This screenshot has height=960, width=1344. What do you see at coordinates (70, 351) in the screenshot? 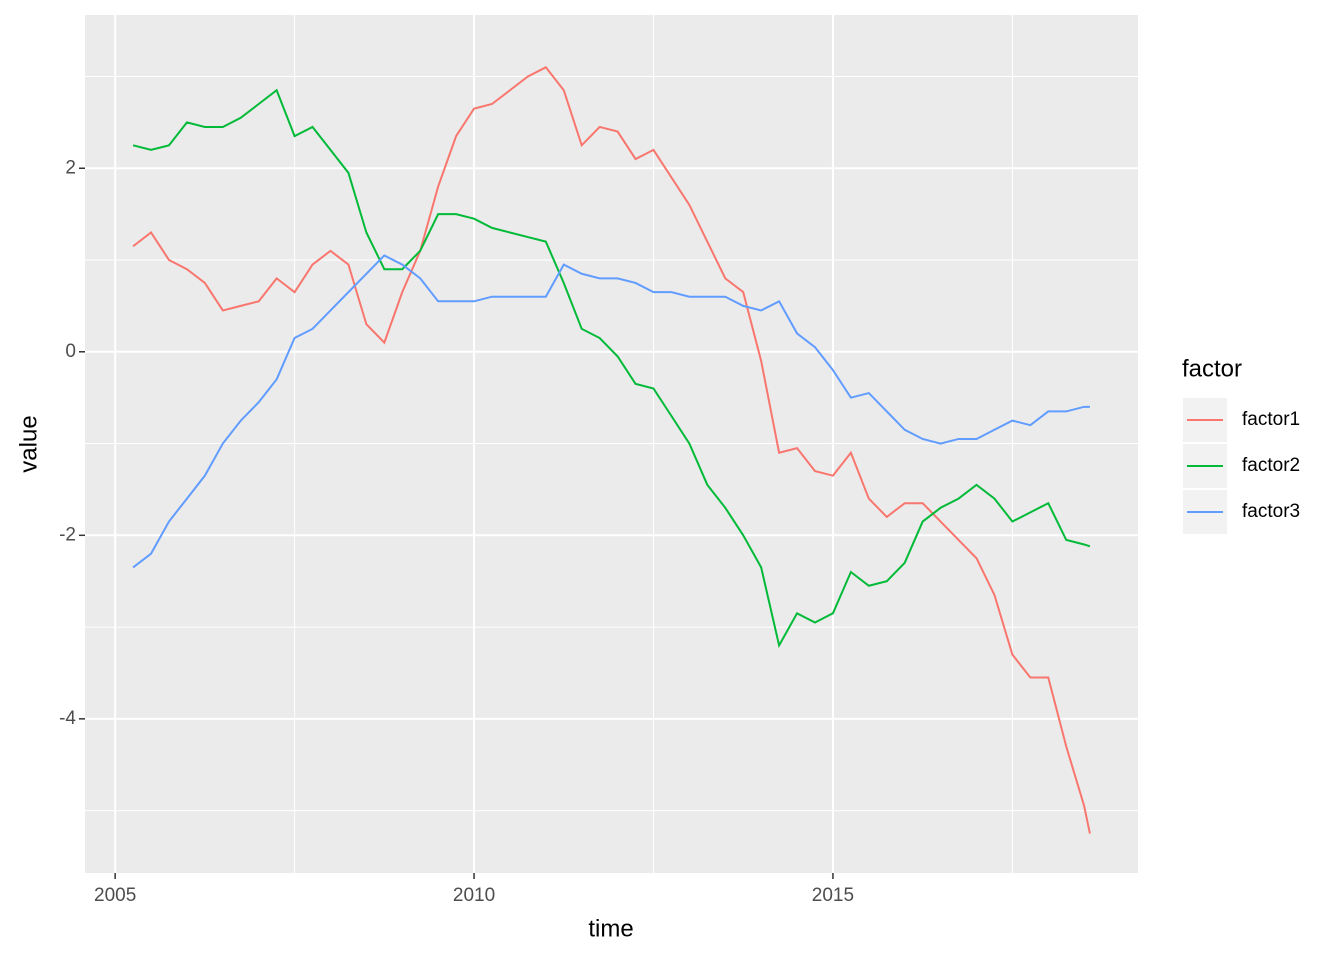
I see `y-tick-label: 0` at bounding box center [70, 351].